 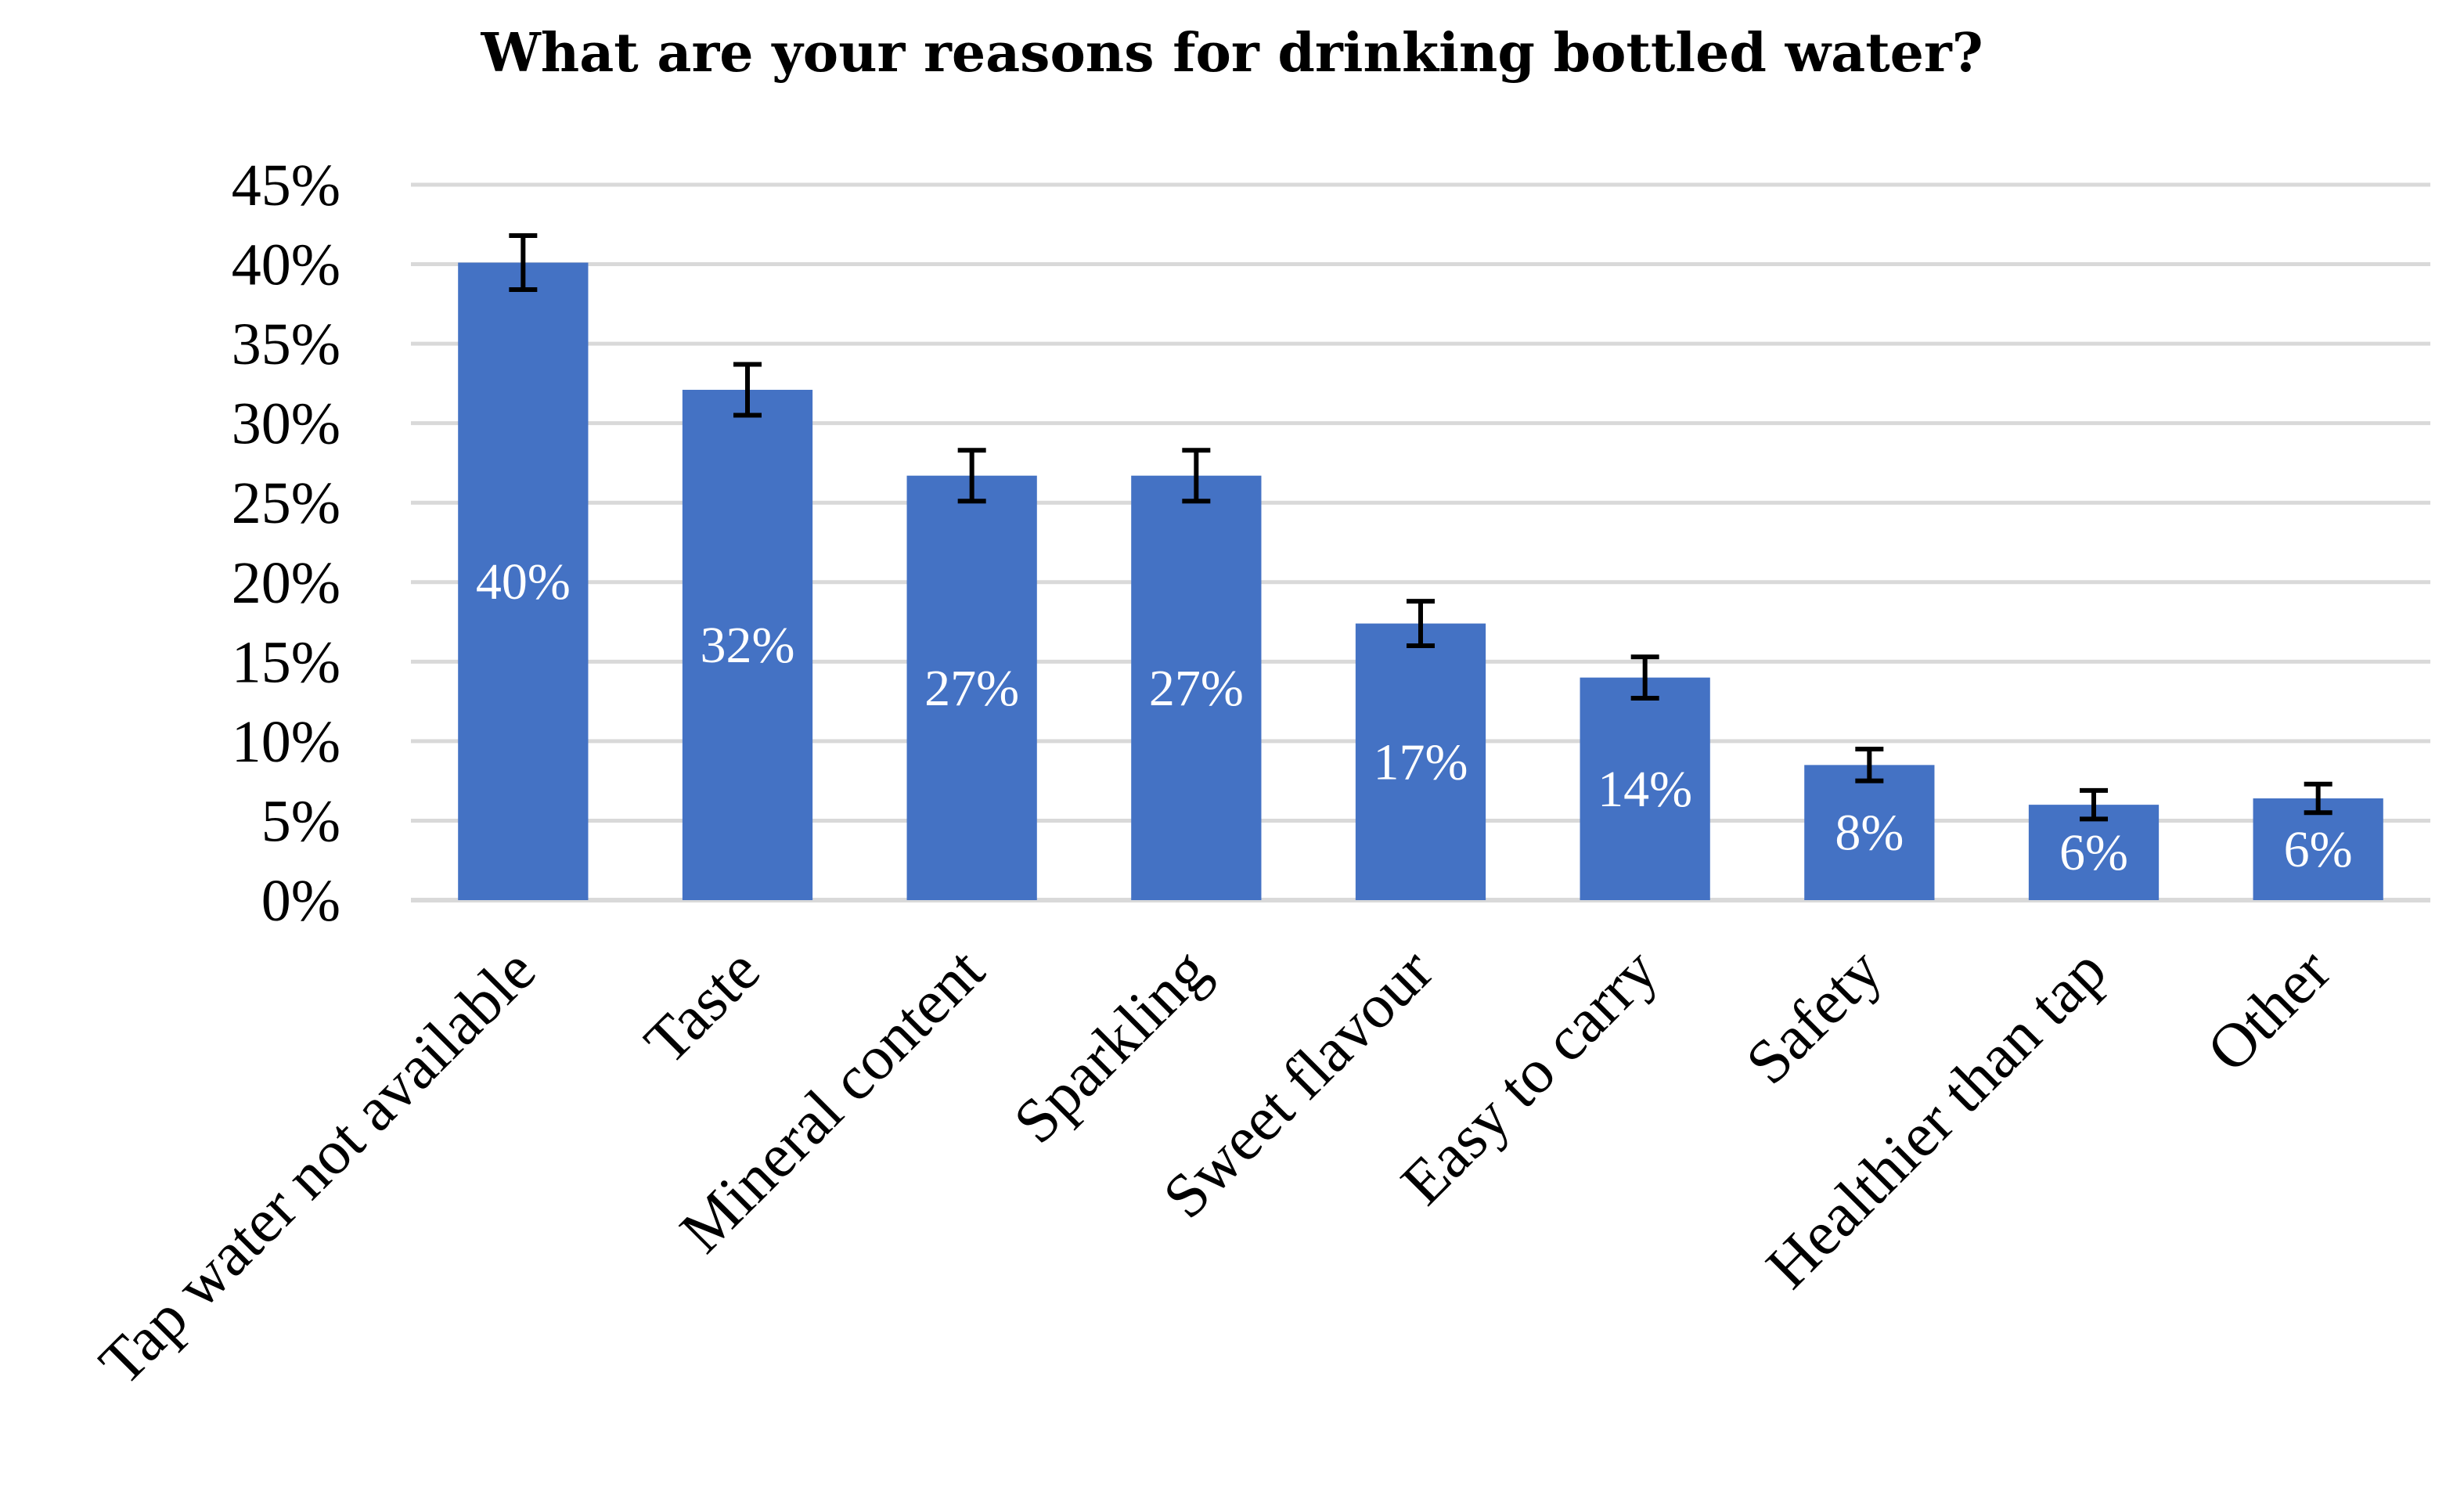 What do you see at coordinates (286, 265) in the screenshot?
I see `y-tick-label: 40%` at bounding box center [286, 265].